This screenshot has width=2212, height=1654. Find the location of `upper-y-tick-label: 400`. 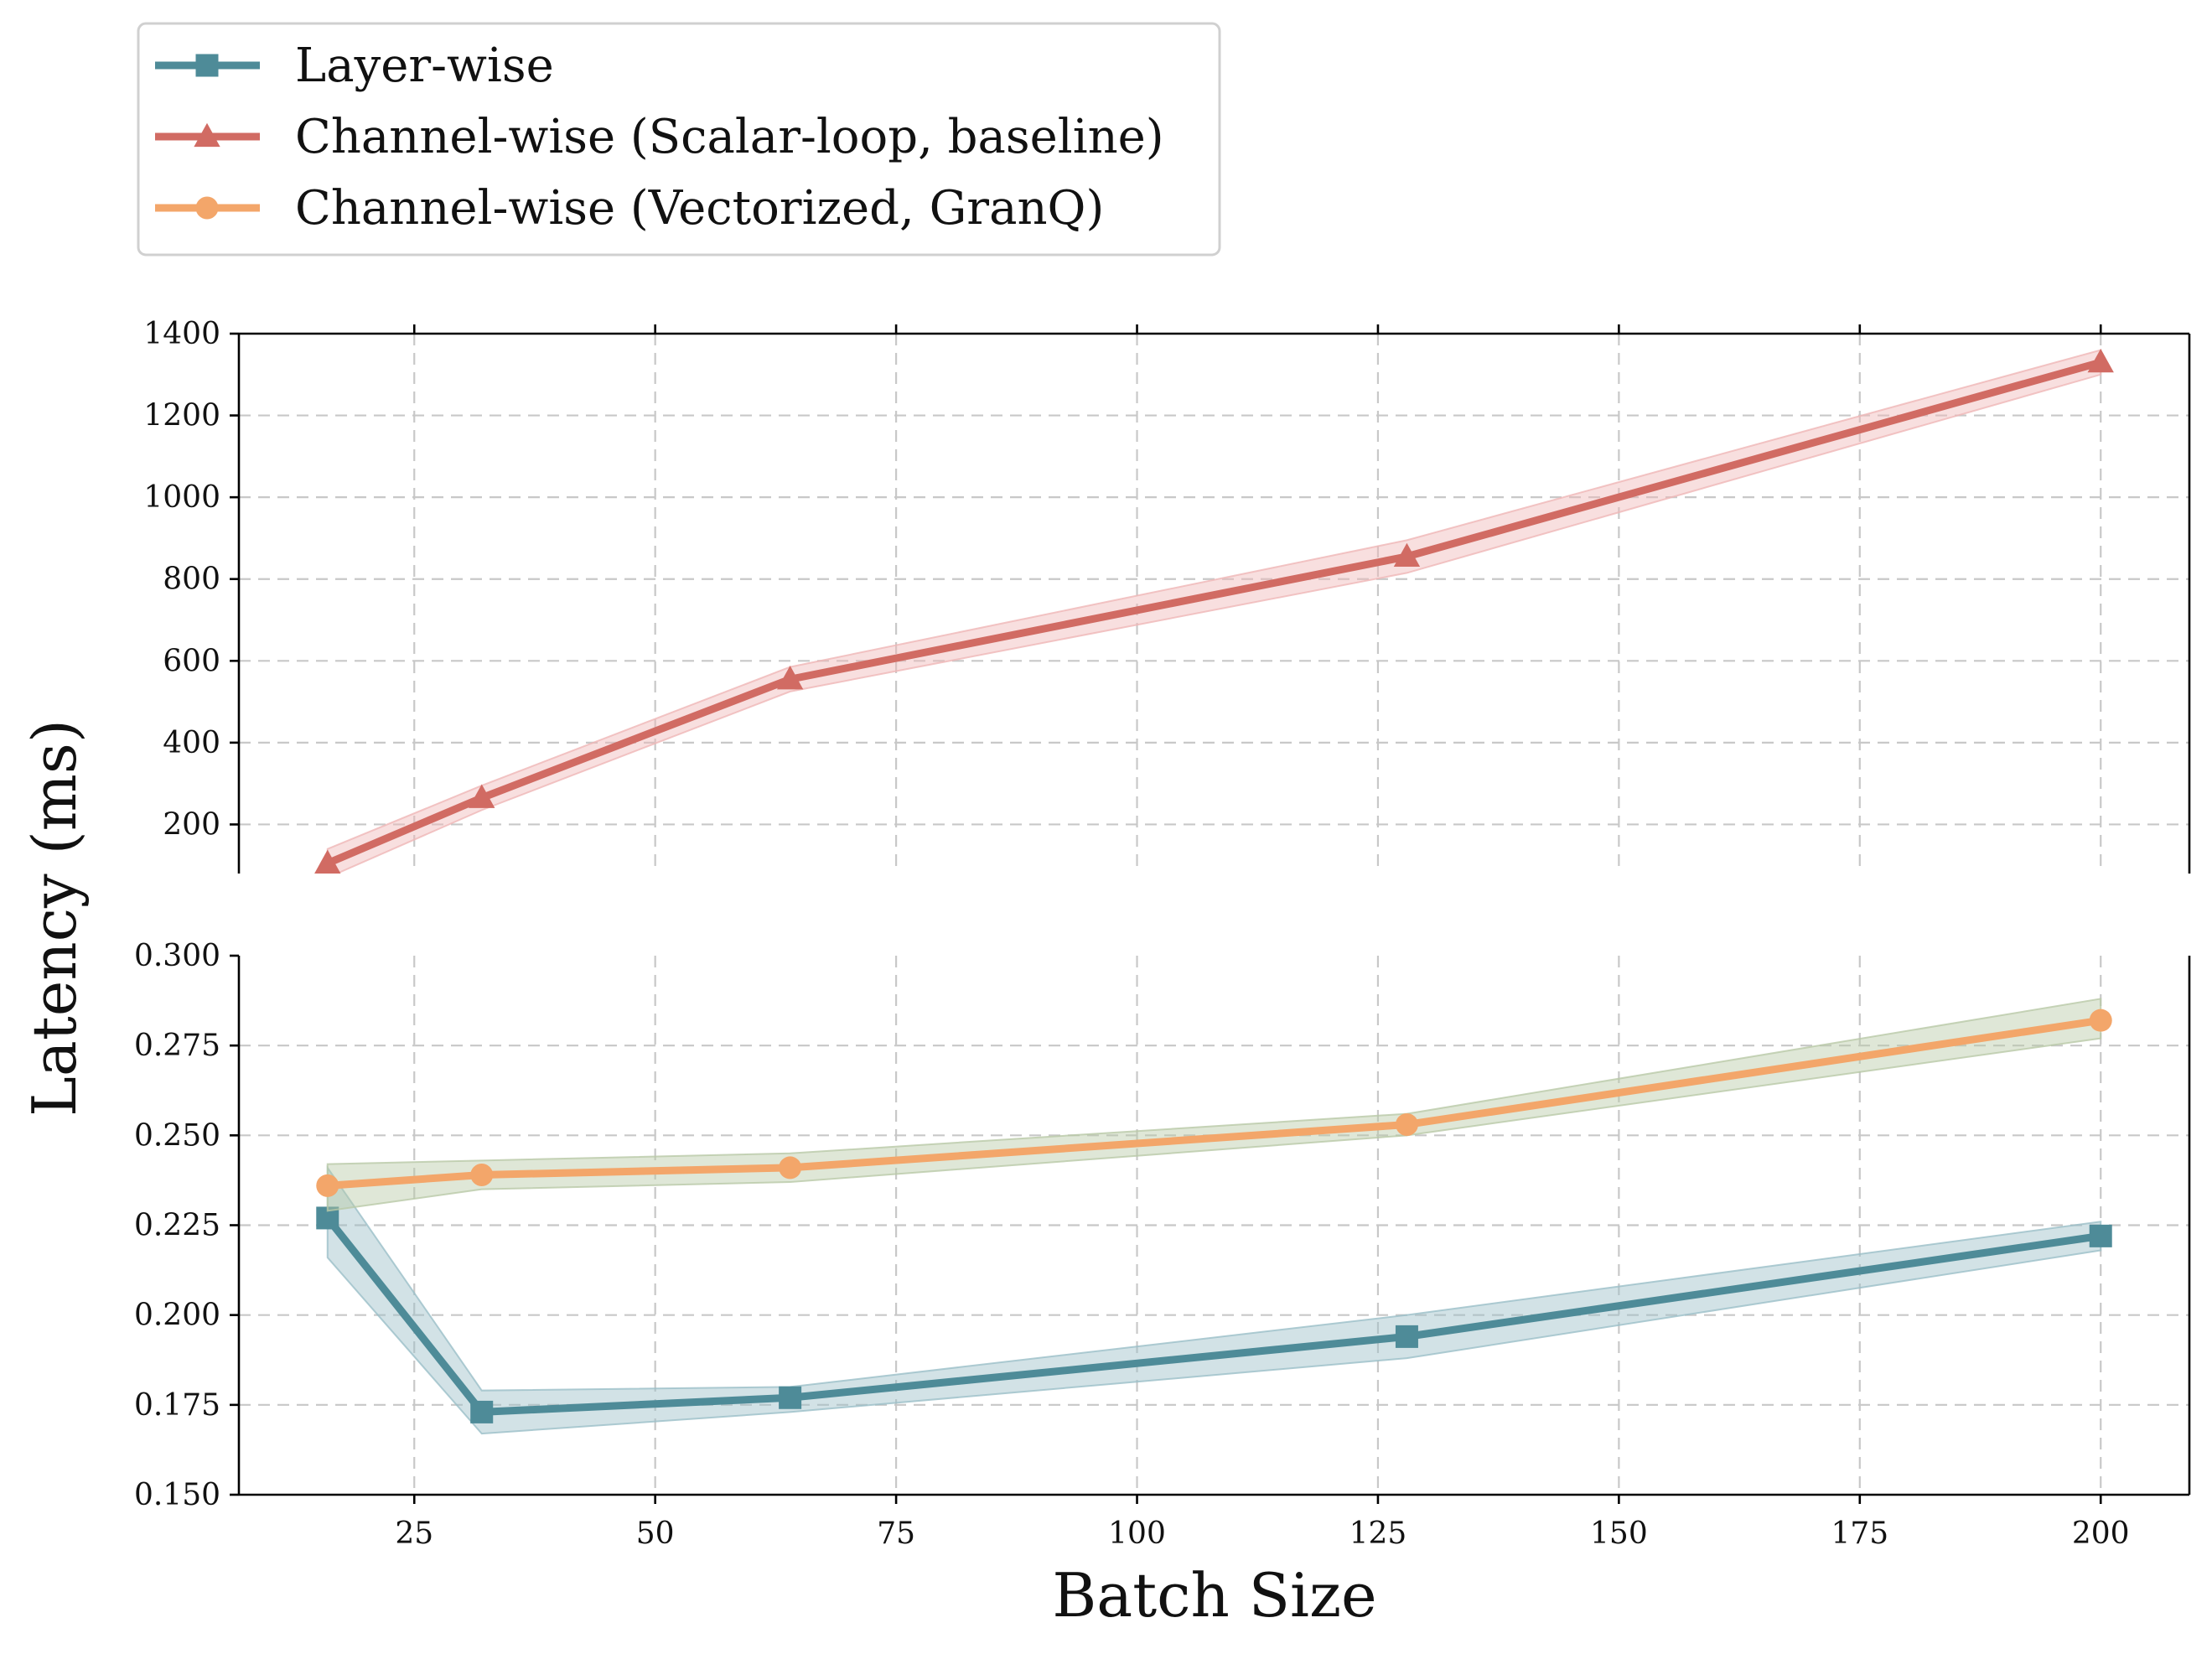

upper-y-tick-label: 400 is located at coordinates (191, 743).